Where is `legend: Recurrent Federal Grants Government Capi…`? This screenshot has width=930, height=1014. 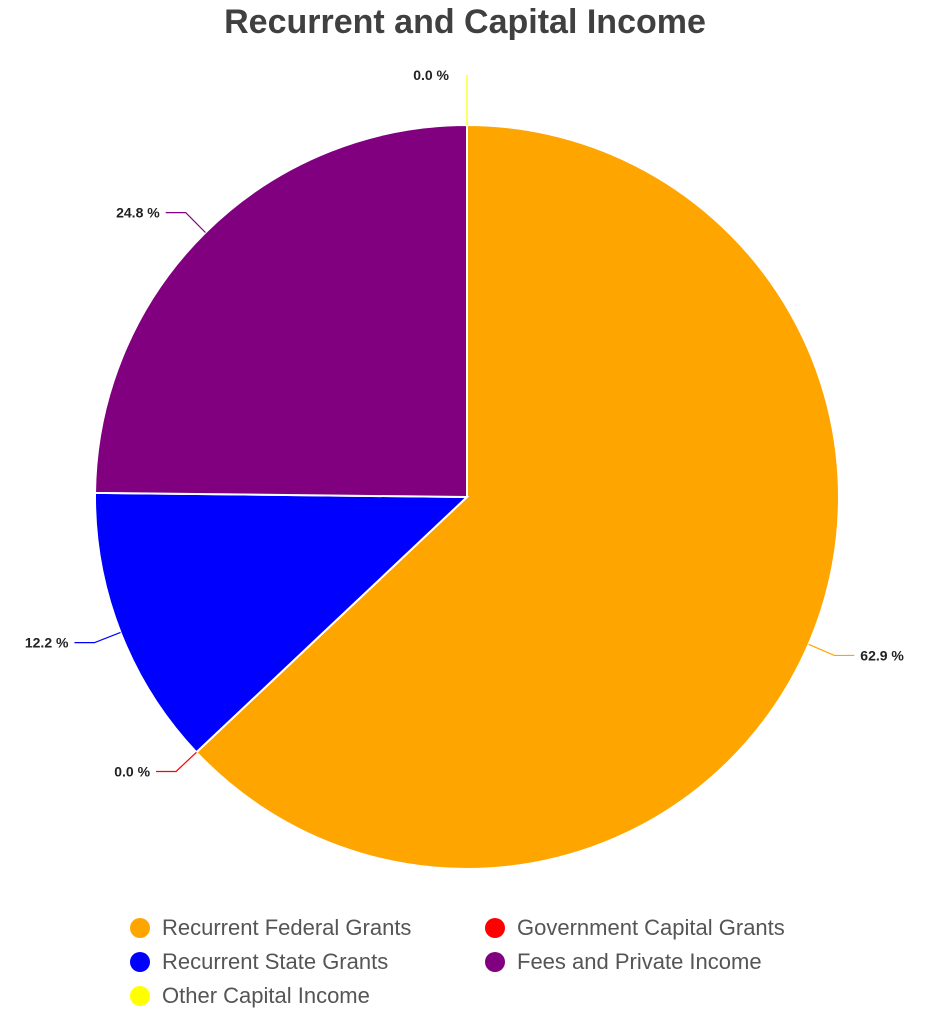
legend: Recurrent Federal Grants Government Capi… is located at coordinates (490, 962).